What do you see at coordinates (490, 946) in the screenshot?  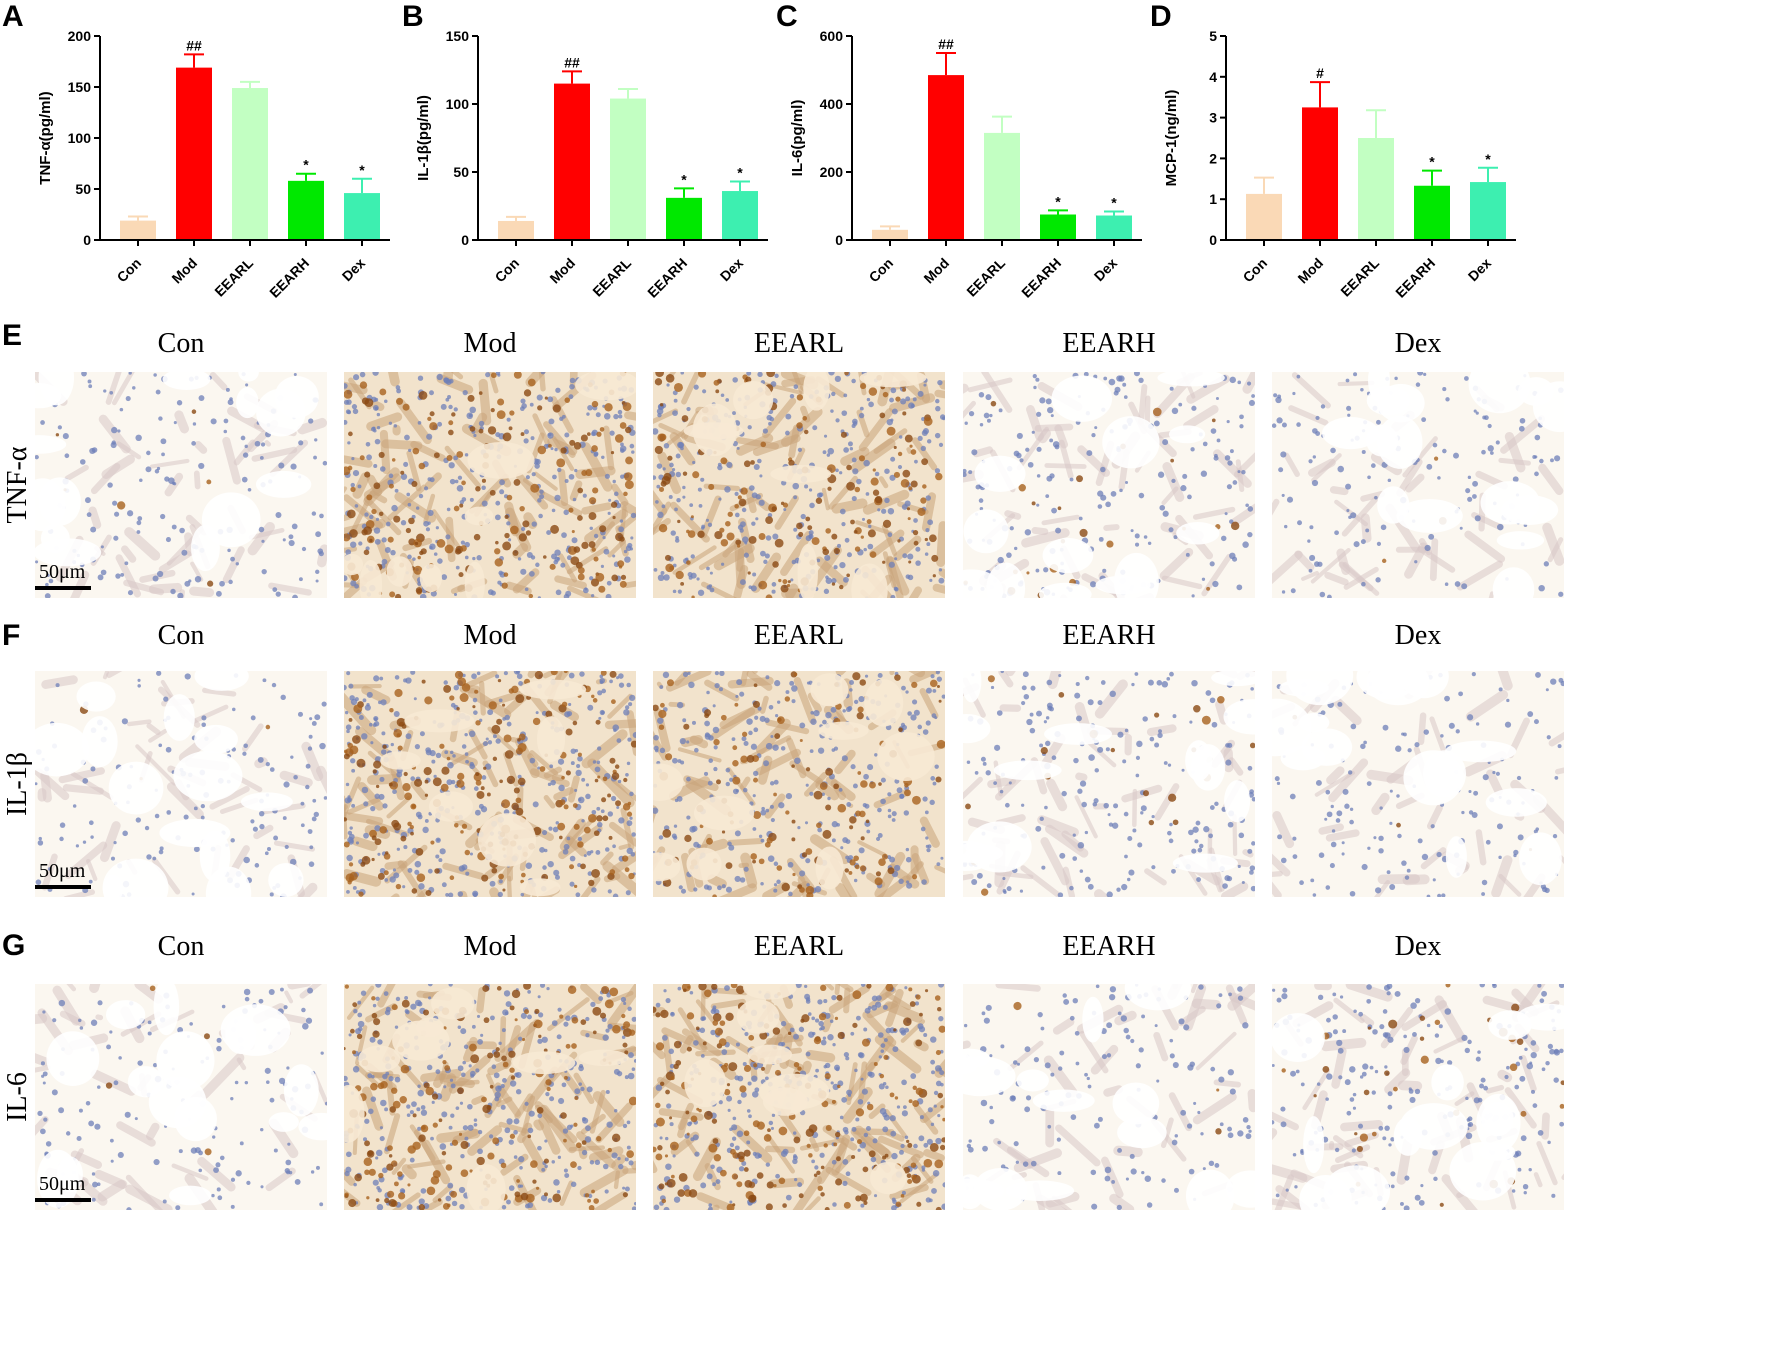 I see `group-title: Mod` at bounding box center [490, 946].